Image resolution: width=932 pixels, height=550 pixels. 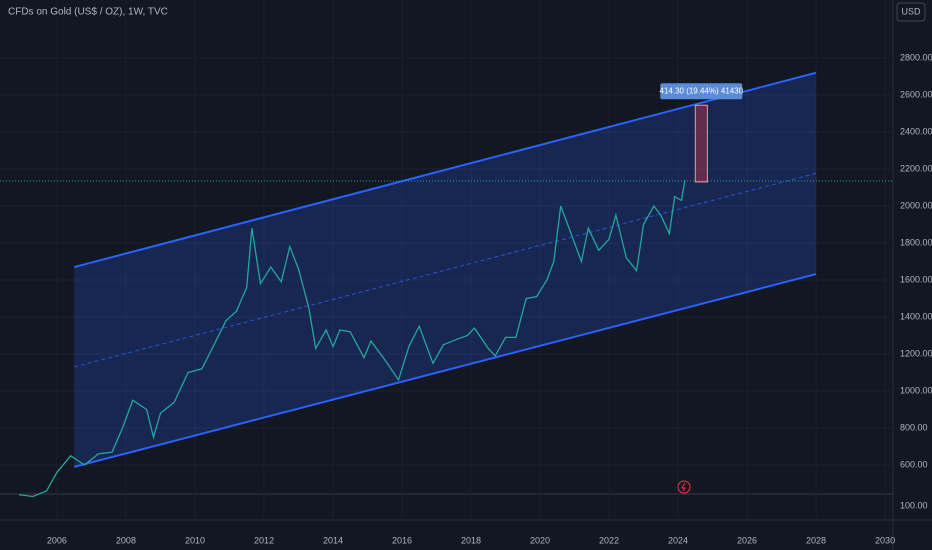 What do you see at coordinates (471, 540) in the screenshot?
I see `x-tick-label: 2018` at bounding box center [471, 540].